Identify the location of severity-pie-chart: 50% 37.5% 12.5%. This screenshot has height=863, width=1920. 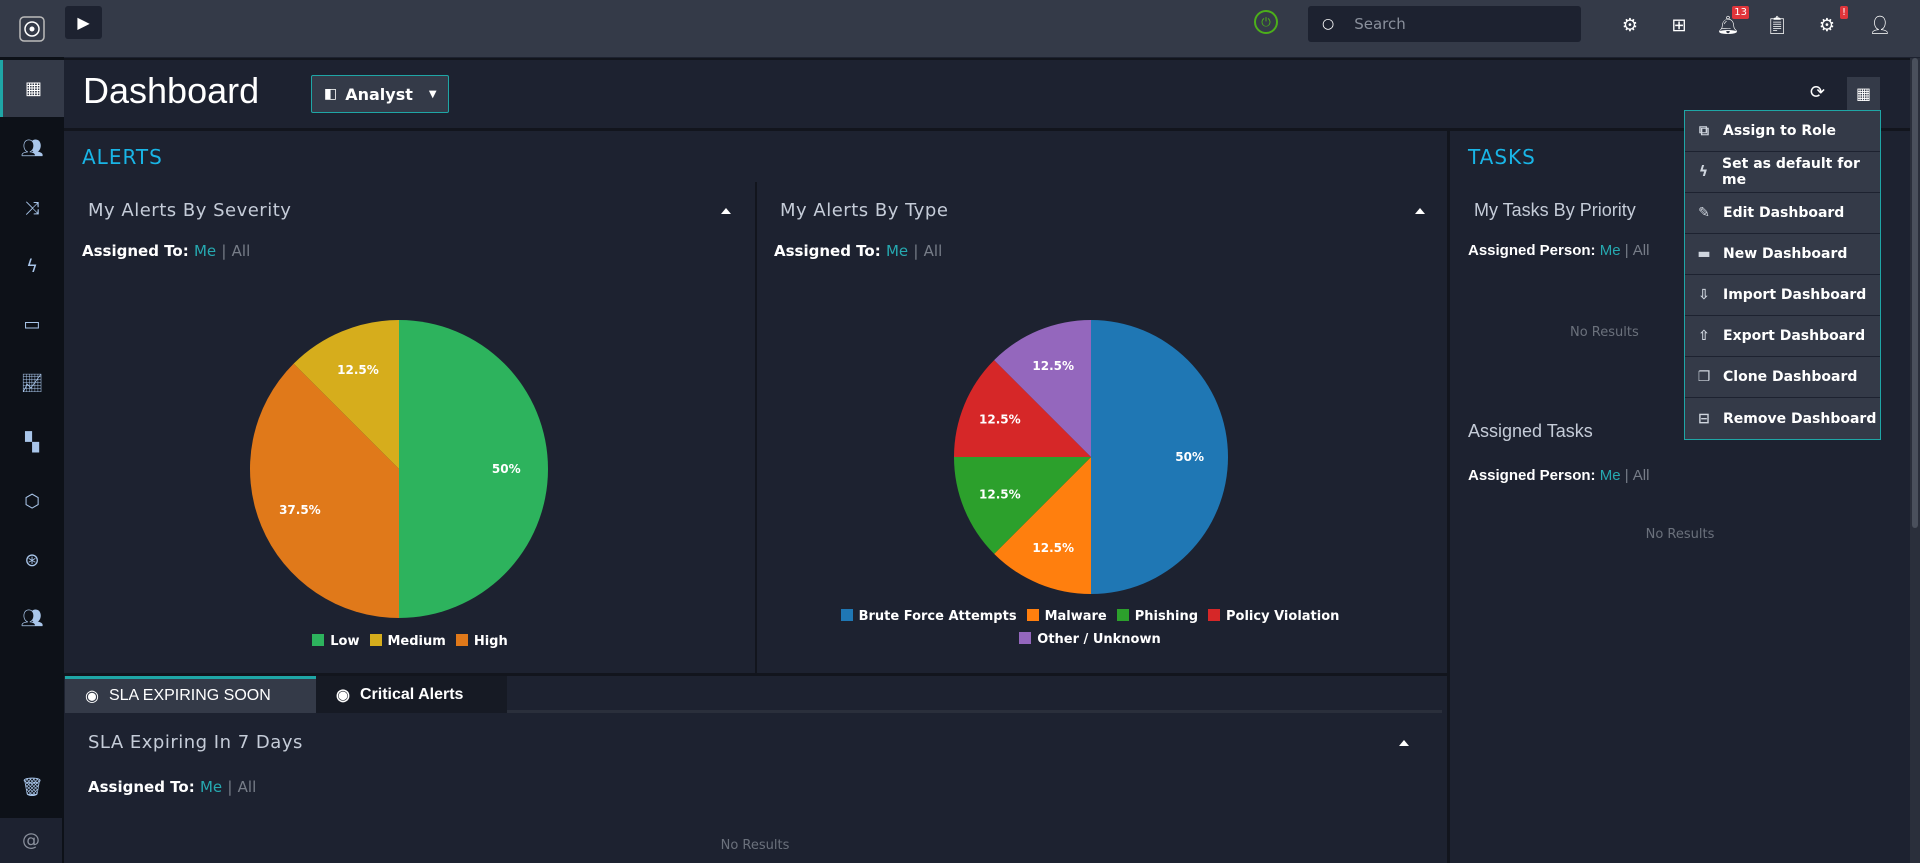
(398, 469).